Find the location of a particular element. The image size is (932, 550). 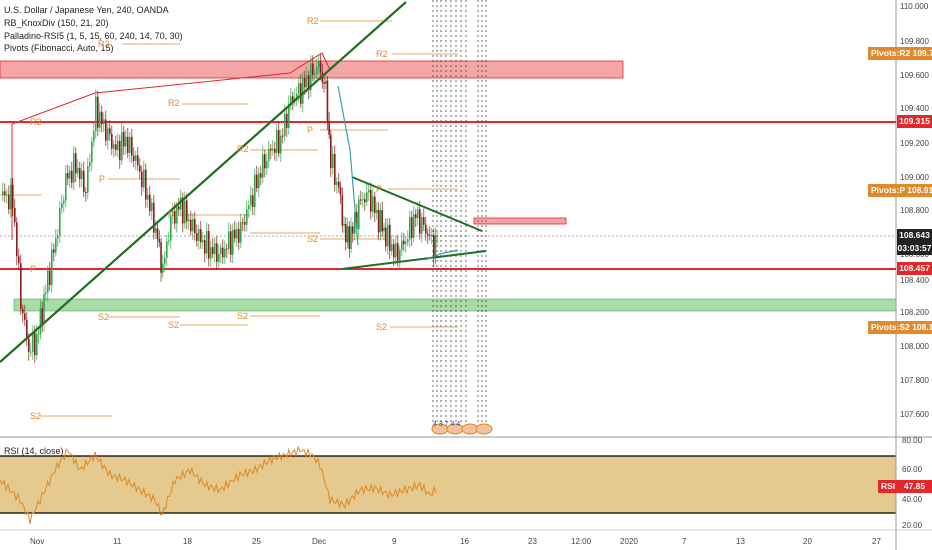

support-price-tag: 108.457 is located at coordinates (914, 268).